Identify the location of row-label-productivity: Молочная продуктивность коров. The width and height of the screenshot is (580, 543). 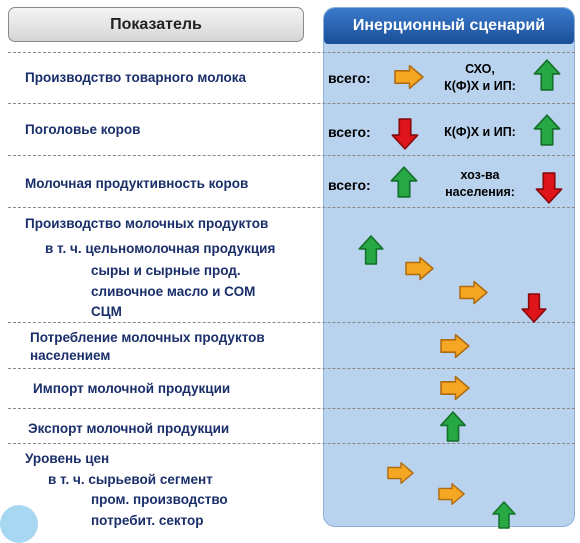
(137, 183).